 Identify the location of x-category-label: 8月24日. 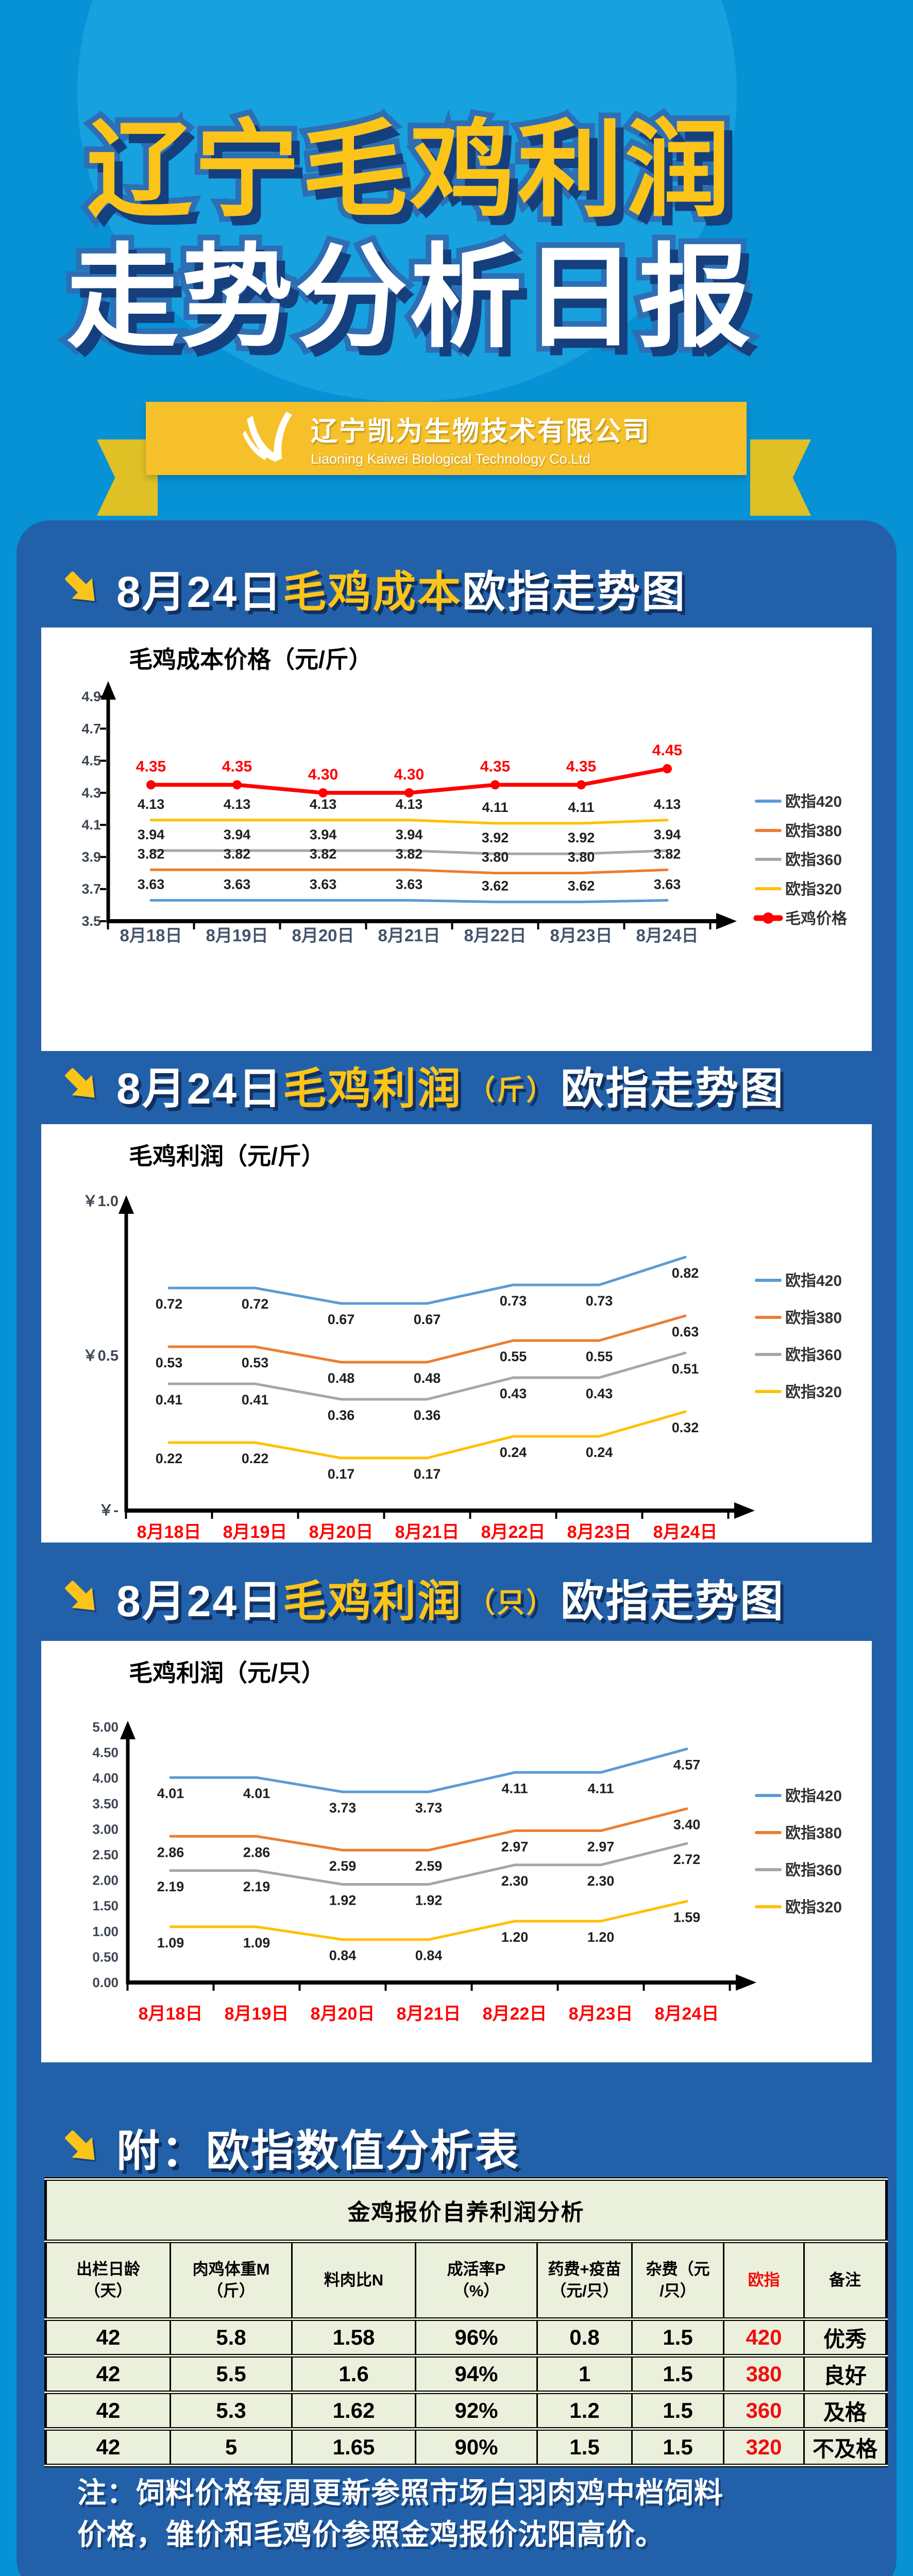
(687, 2014).